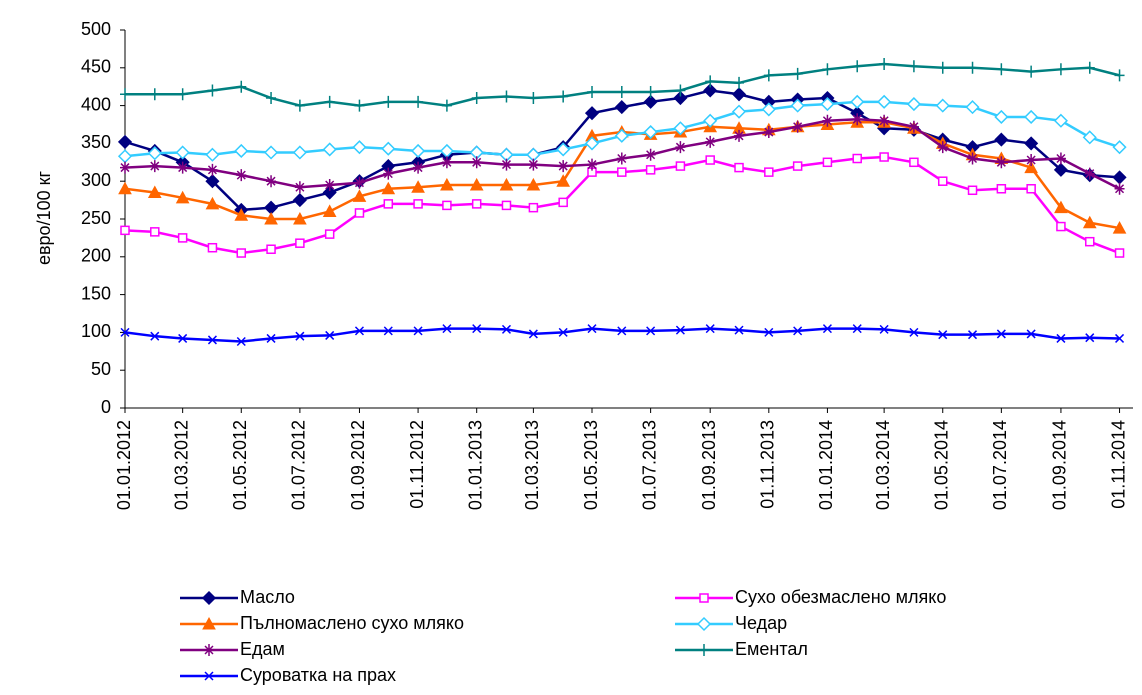  What do you see at coordinates (267, 597) in the screenshot?
I see `legend-label: Масло` at bounding box center [267, 597].